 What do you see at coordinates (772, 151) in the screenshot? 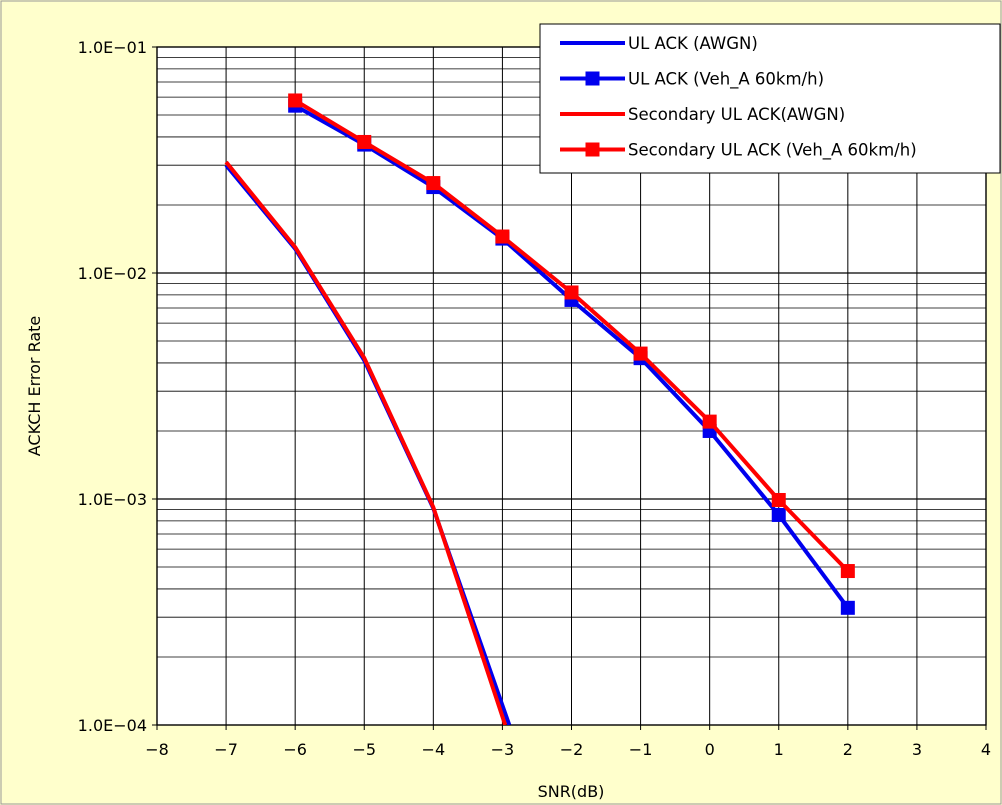
I see `legend-label: Secondary UL ACK (Veh_A 60km/h)` at bounding box center [772, 151].